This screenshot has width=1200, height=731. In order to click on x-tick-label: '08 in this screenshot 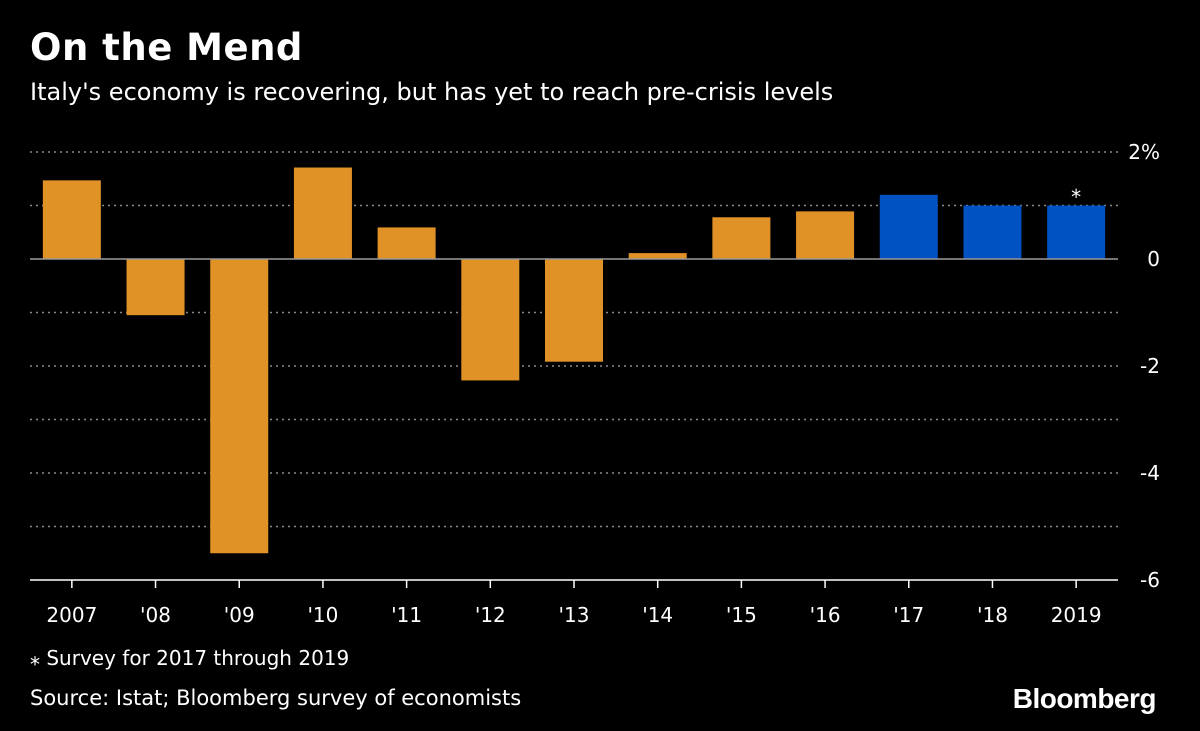, I will do `click(155, 615)`.